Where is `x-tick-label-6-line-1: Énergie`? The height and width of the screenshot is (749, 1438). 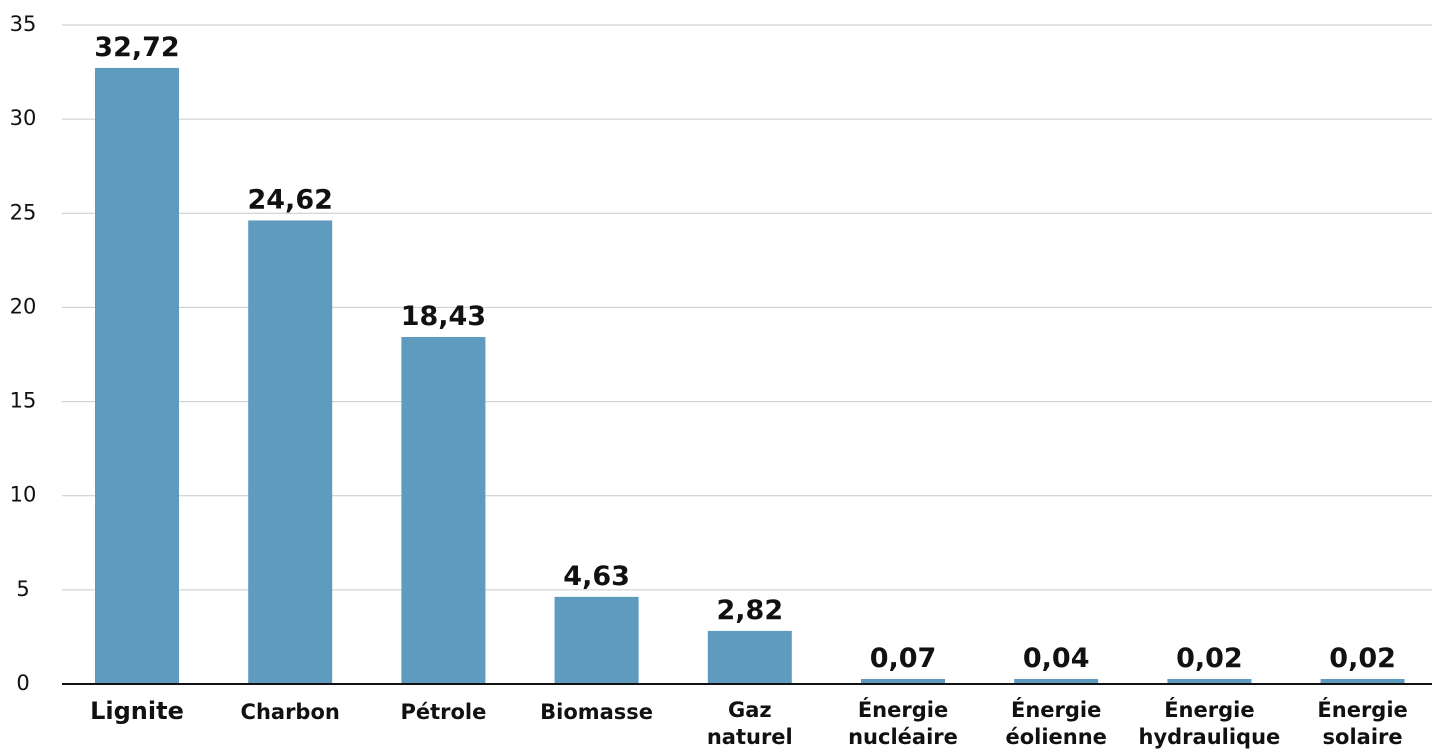 x-tick-label-6-line-1: Énergie is located at coordinates (903, 709).